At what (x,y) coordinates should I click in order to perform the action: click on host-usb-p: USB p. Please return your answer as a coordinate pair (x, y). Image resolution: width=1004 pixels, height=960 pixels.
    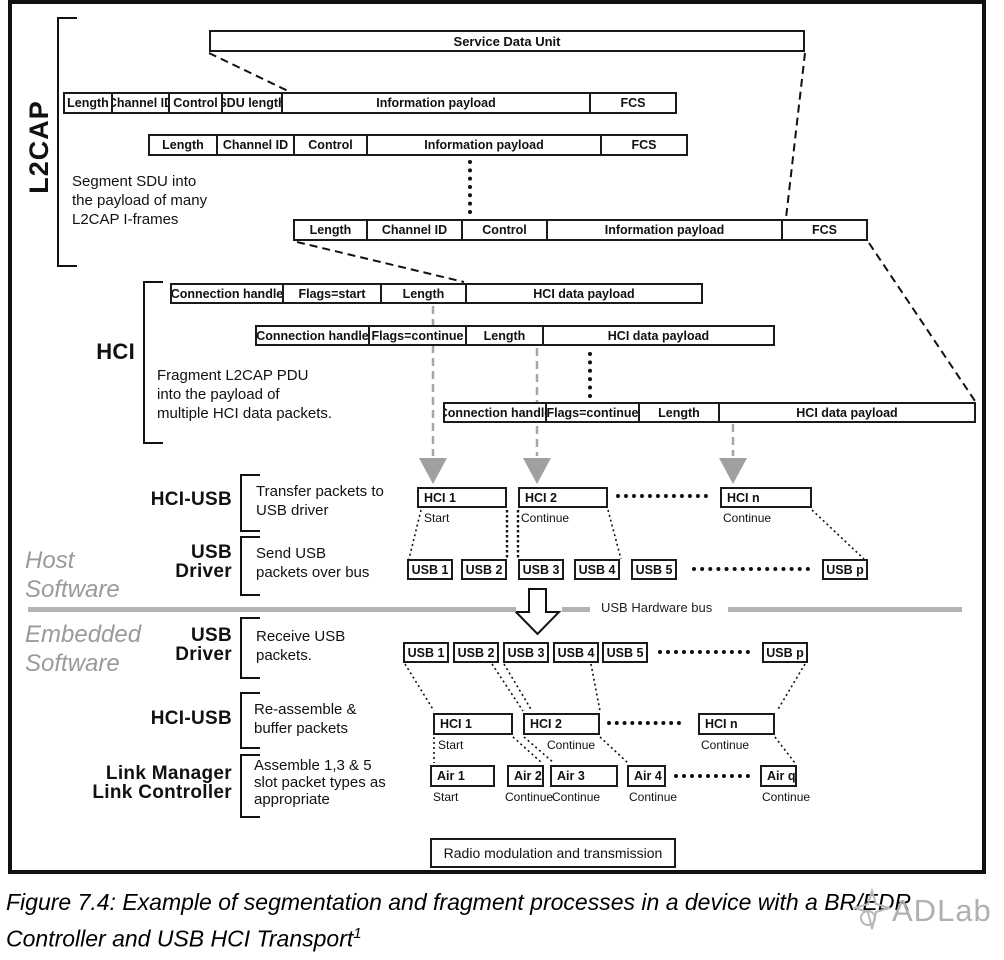
    Looking at the image, I should click on (845, 569).